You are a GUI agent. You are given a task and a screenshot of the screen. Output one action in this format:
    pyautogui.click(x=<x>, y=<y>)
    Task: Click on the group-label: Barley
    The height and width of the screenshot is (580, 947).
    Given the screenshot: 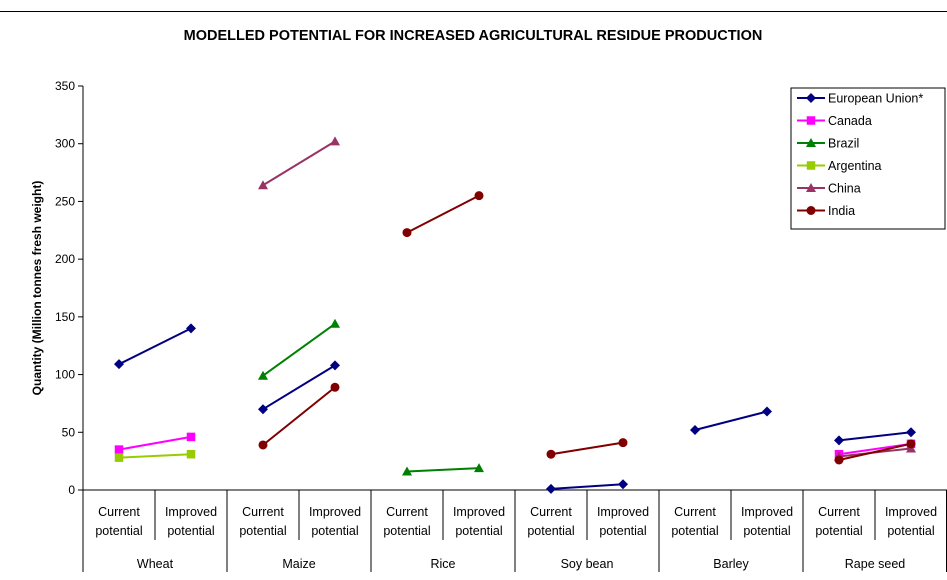 What is the action you would take?
    pyautogui.click(x=731, y=564)
    